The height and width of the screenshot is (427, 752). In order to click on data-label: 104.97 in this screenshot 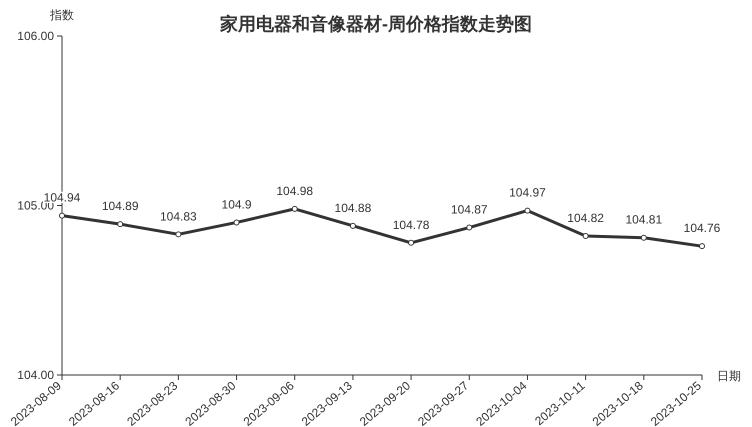, I will do `click(527, 193)`.